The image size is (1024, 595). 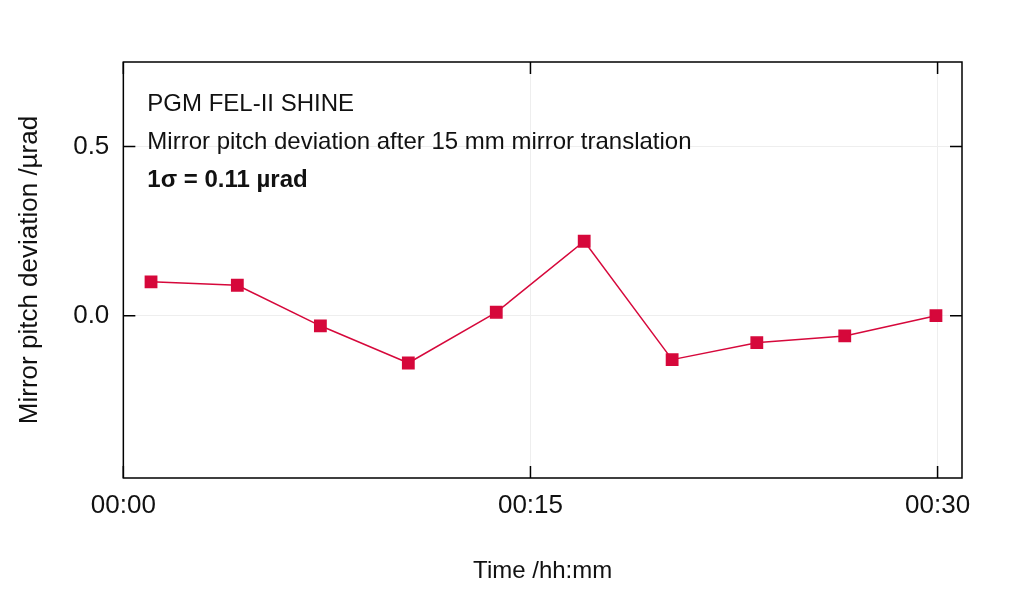 What do you see at coordinates (419, 140) in the screenshot?
I see `annotation: Mirror pitch deviation after 15 mm mirror translation` at bounding box center [419, 140].